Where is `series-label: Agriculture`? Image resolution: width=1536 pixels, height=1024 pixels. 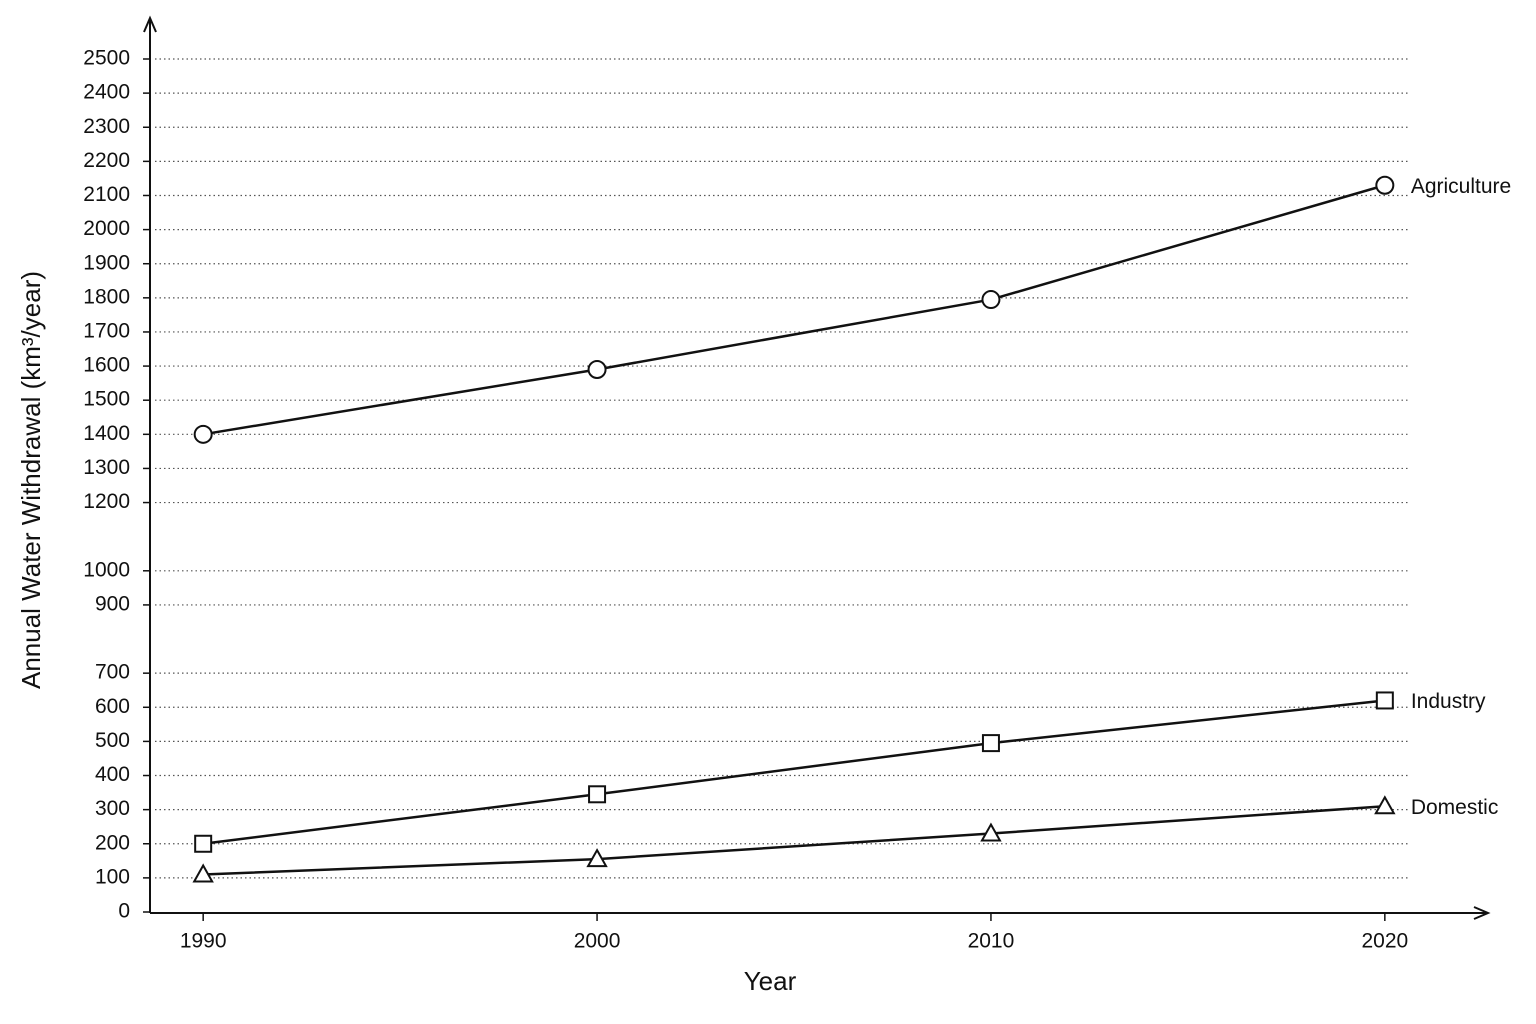 series-label: Agriculture is located at coordinates (1461, 186).